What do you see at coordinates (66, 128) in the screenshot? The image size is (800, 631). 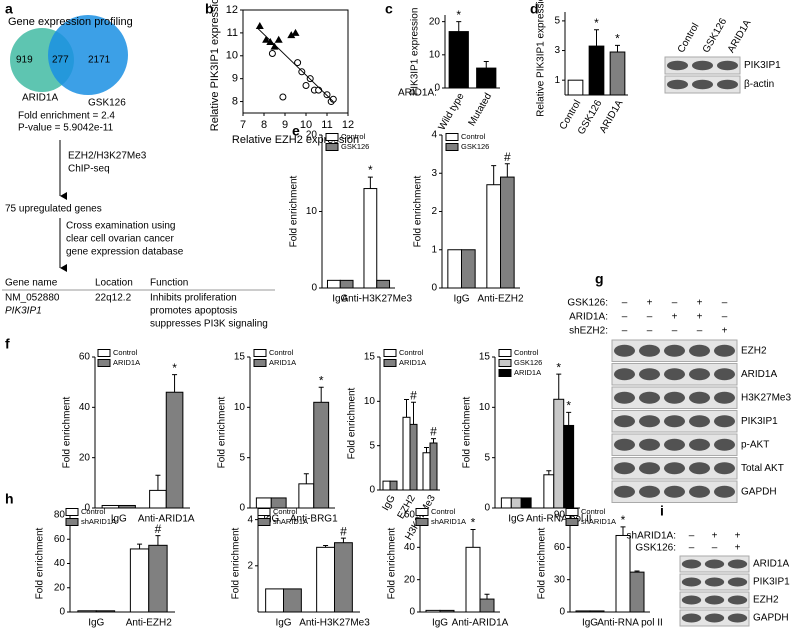 I see `note: P-value = 5.9042e-11` at bounding box center [66, 128].